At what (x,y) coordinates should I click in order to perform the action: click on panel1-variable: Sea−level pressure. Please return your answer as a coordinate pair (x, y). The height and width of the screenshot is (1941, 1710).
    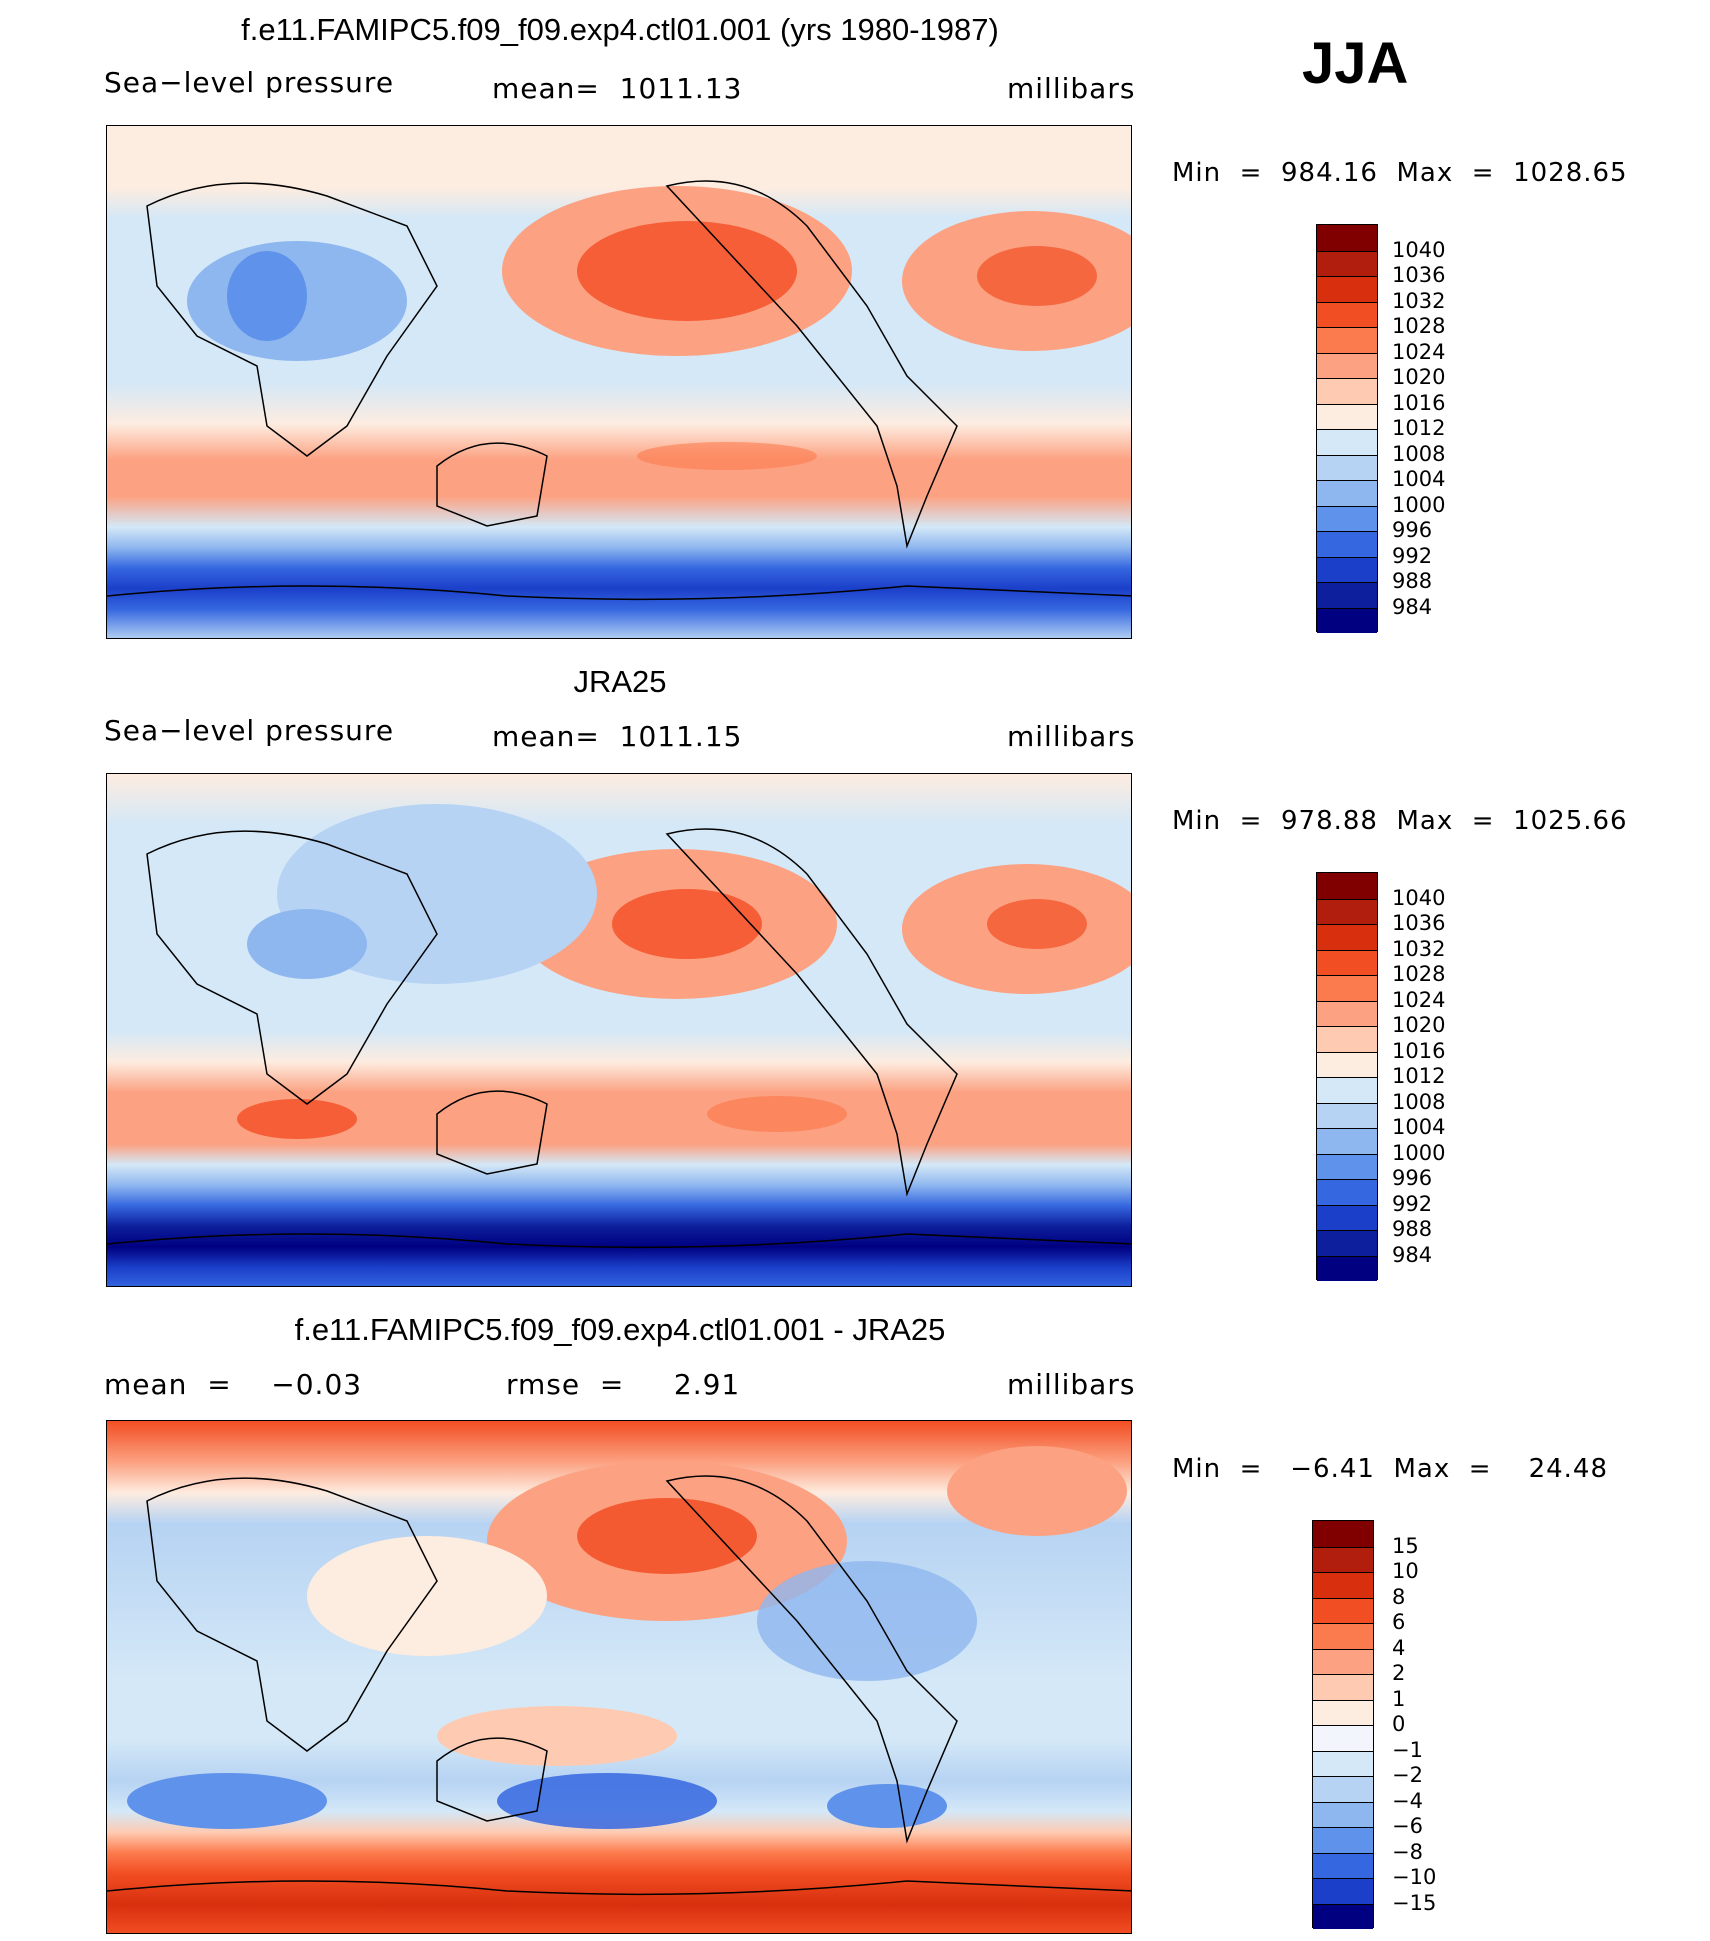
    Looking at the image, I should click on (249, 82).